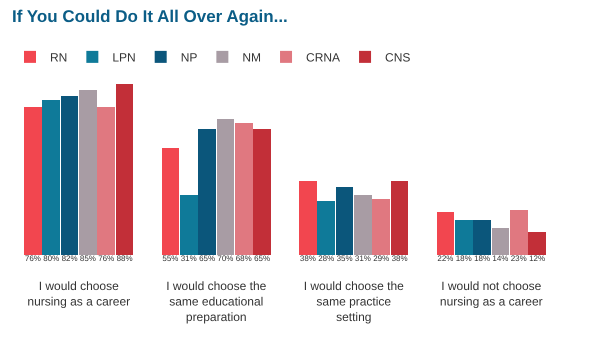 Image resolution: width=600 pixels, height=340 pixels. Describe the element at coordinates (78, 294) in the screenshot. I see `x-tick-label: I would choose nursing as a career` at that location.